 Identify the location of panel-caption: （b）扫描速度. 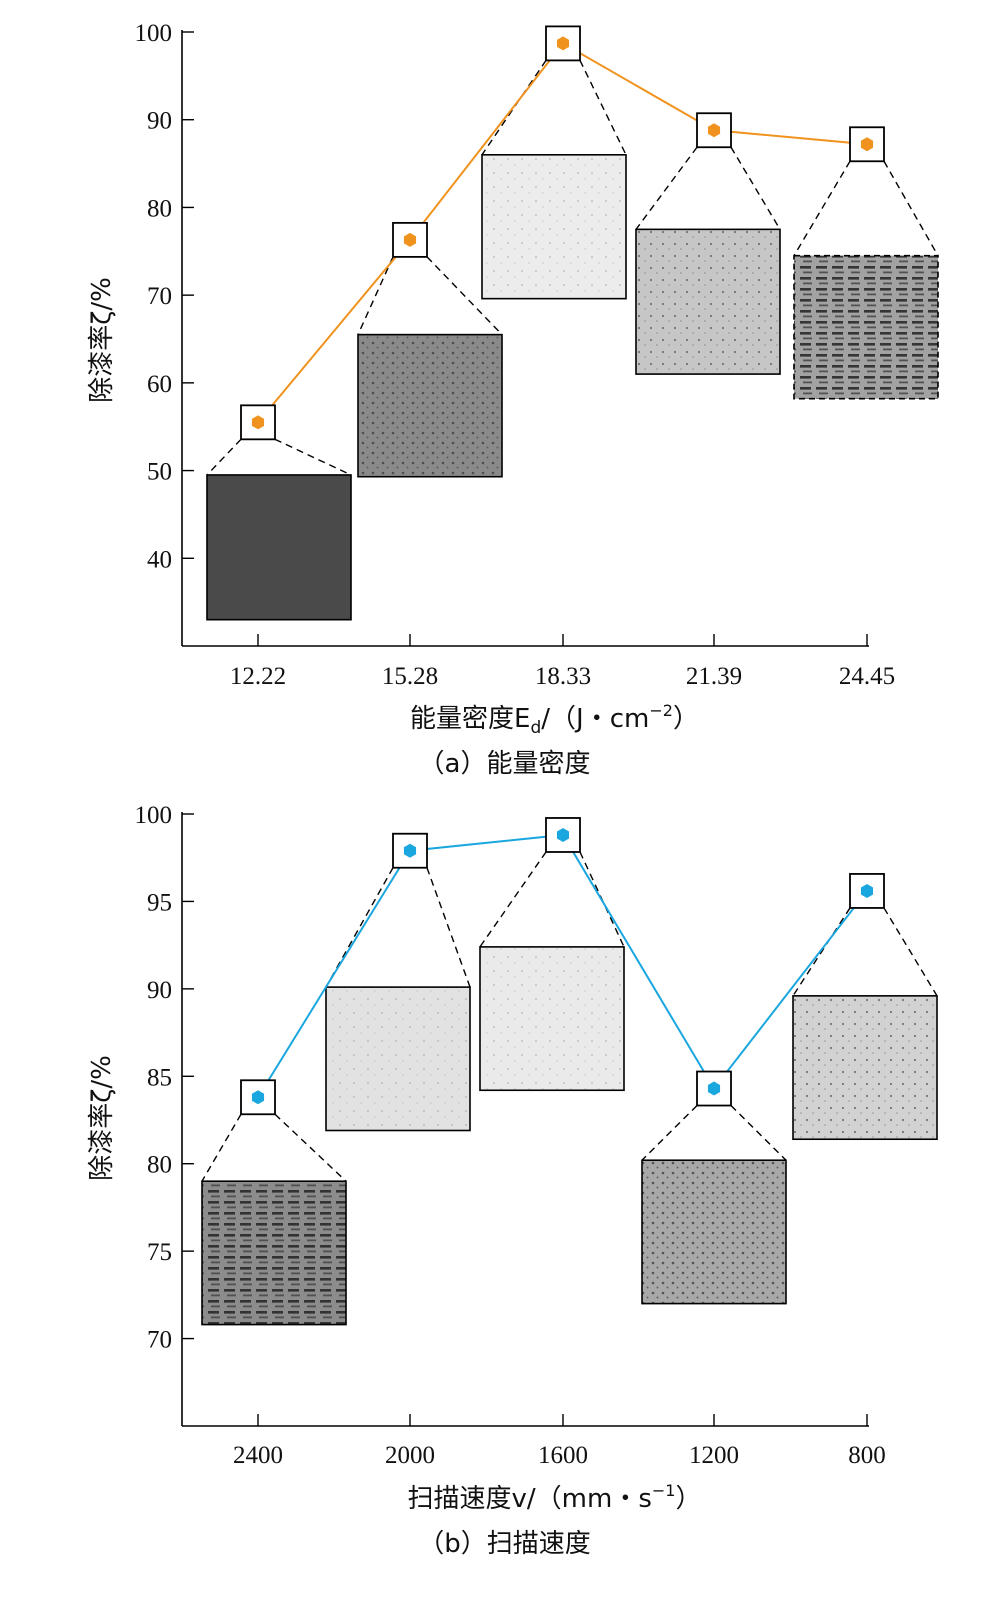
(504, 1544).